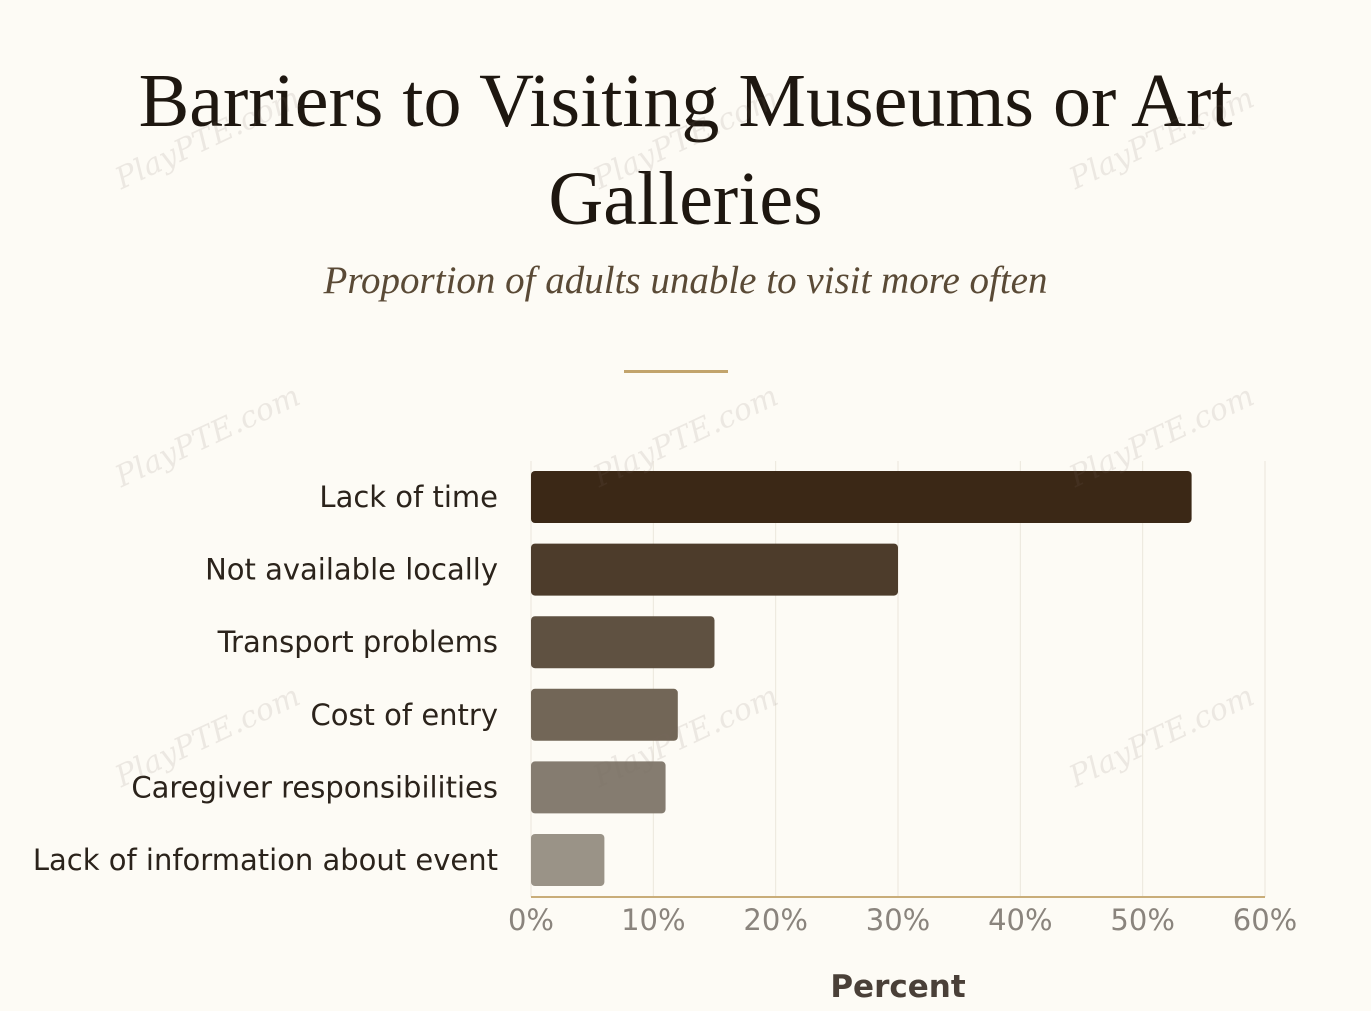 This screenshot has height=1011, width=1371. Describe the element at coordinates (1020, 920) in the screenshot. I see `x-tick-label: 40%` at that location.